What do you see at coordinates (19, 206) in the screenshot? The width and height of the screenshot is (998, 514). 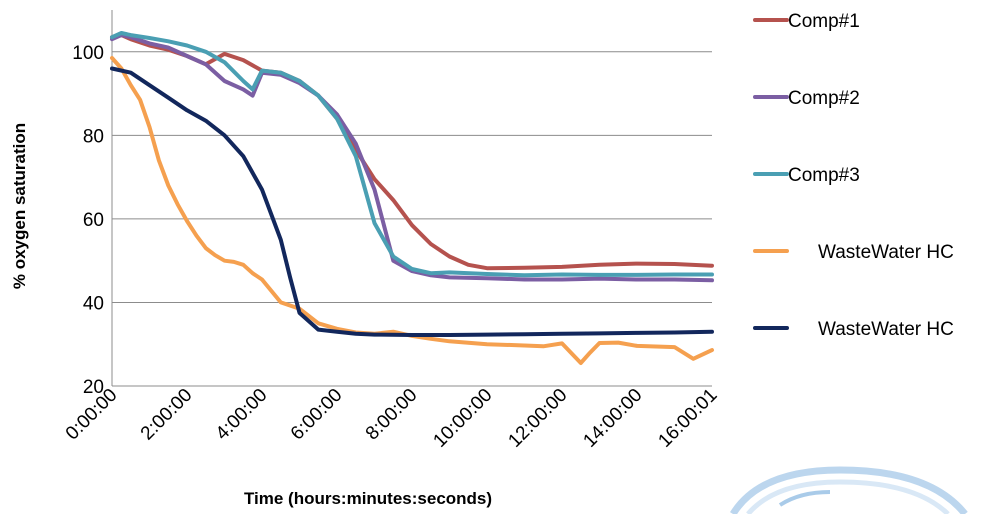 I see `y-axis-title: % oxygen saturation` at bounding box center [19, 206].